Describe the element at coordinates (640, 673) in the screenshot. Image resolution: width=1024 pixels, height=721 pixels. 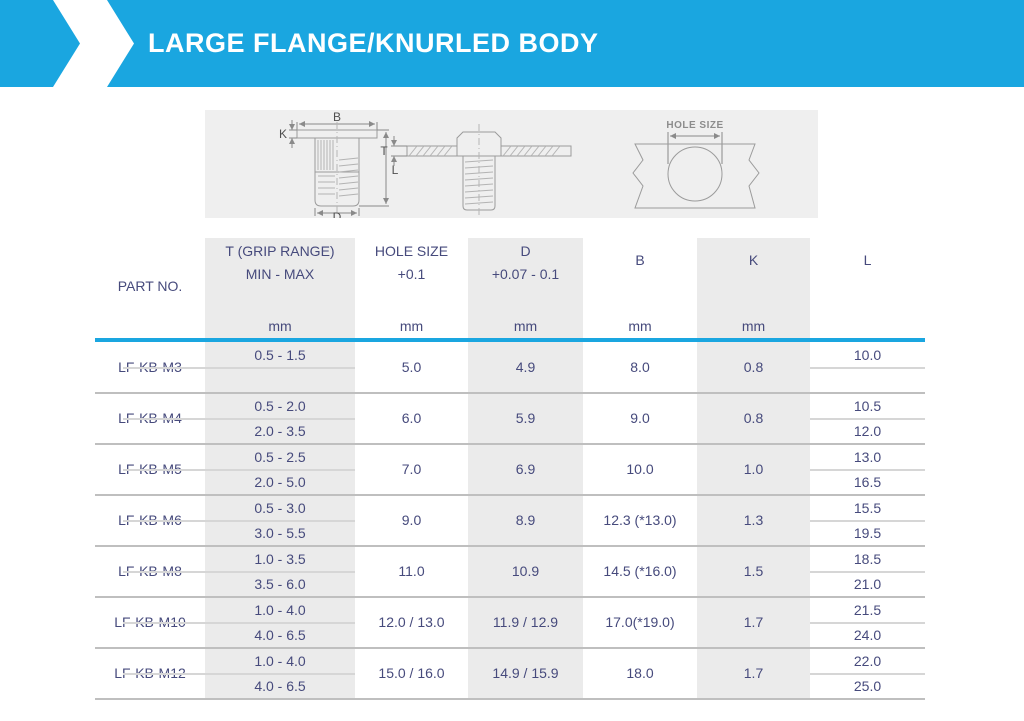
I see `cell-b: 18.0` at that location.